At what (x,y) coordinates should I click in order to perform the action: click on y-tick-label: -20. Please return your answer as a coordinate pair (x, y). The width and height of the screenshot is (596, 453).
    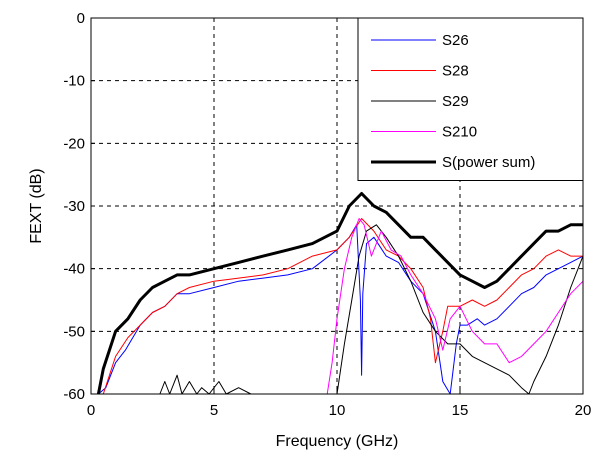
    Looking at the image, I should click on (74, 143).